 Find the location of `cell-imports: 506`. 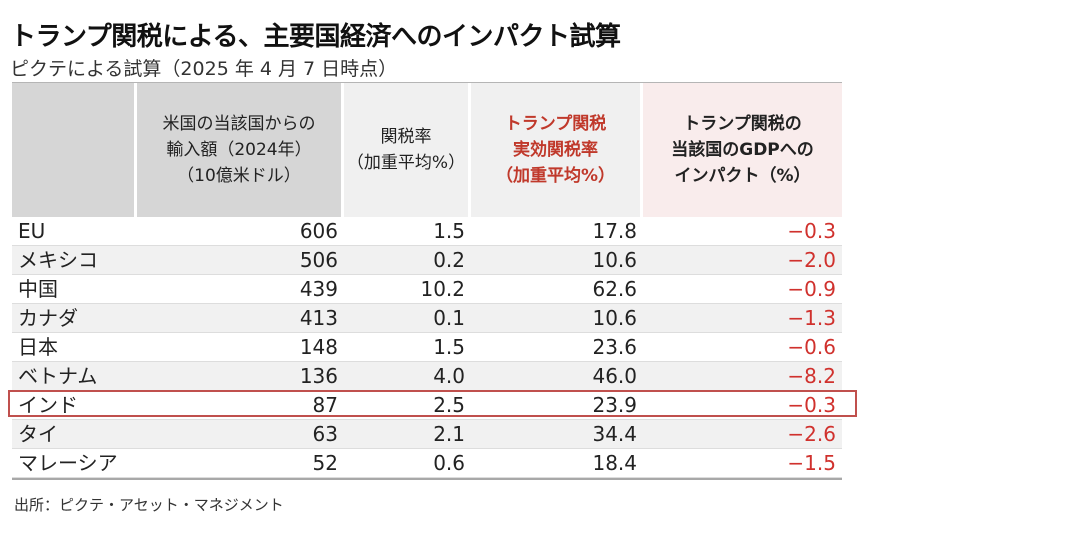

cell-imports: 506 is located at coordinates (318, 260).